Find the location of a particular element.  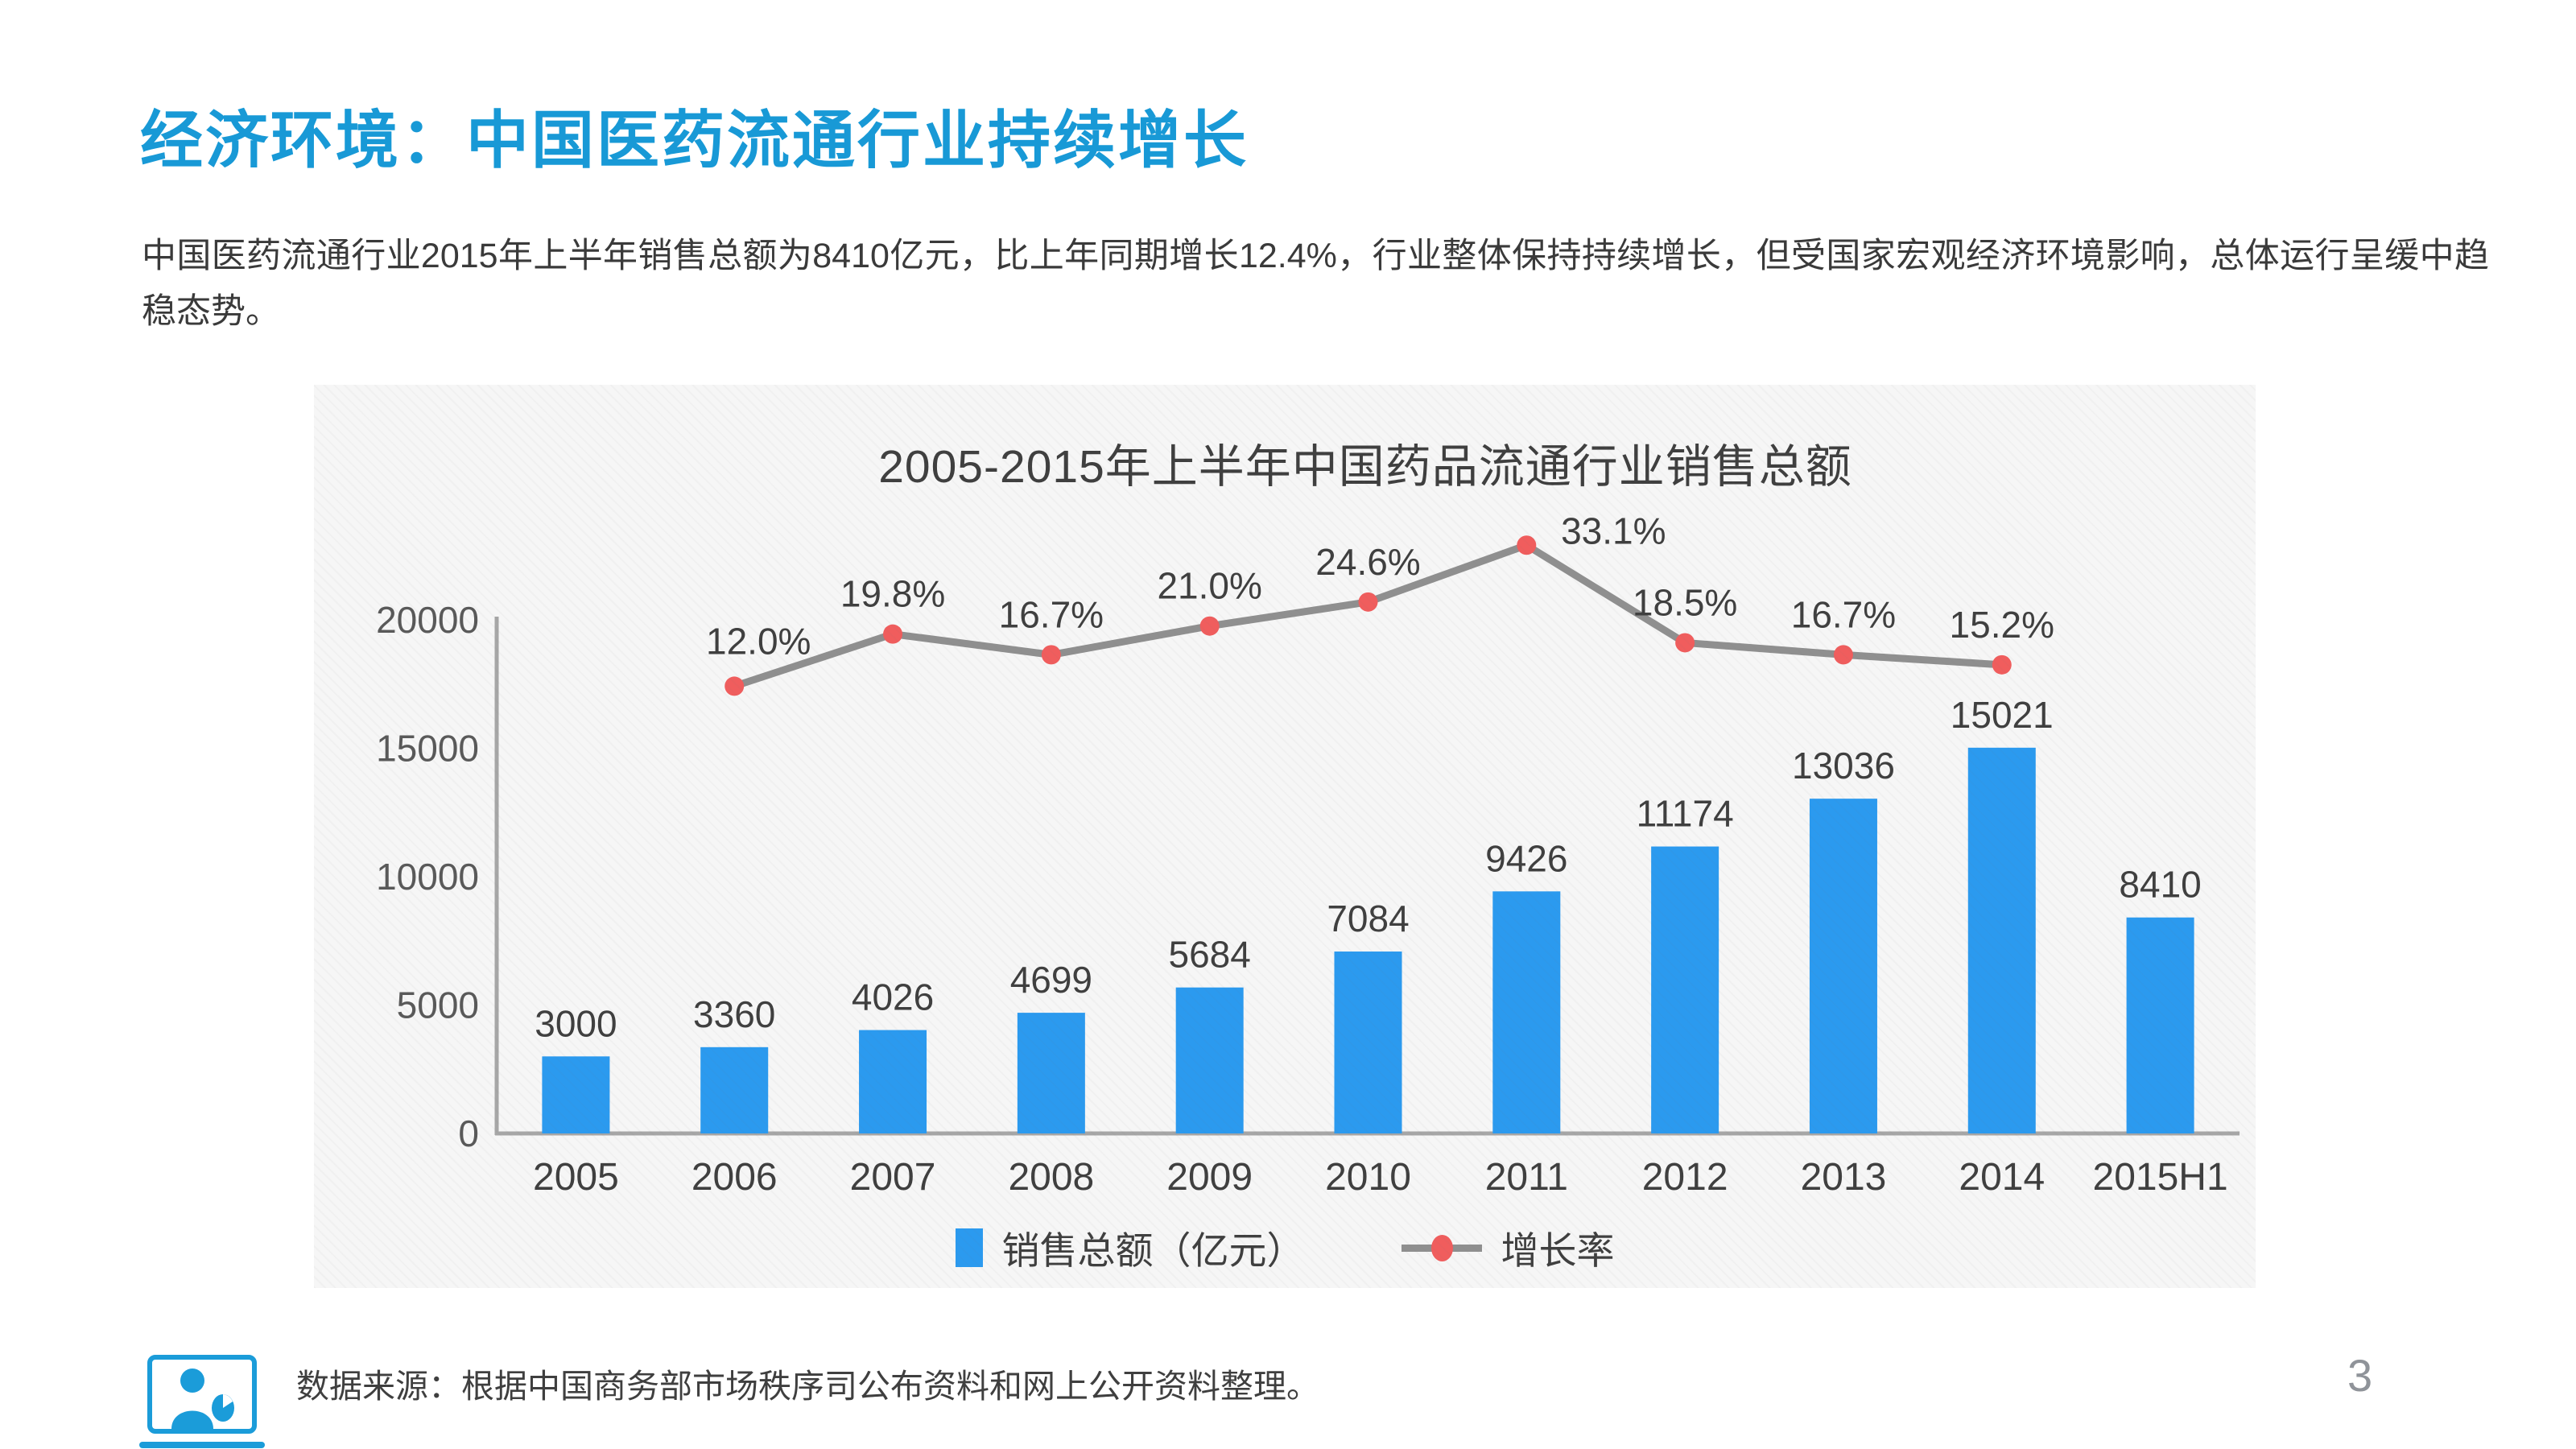

bar-2014 is located at coordinates (2001, 940).